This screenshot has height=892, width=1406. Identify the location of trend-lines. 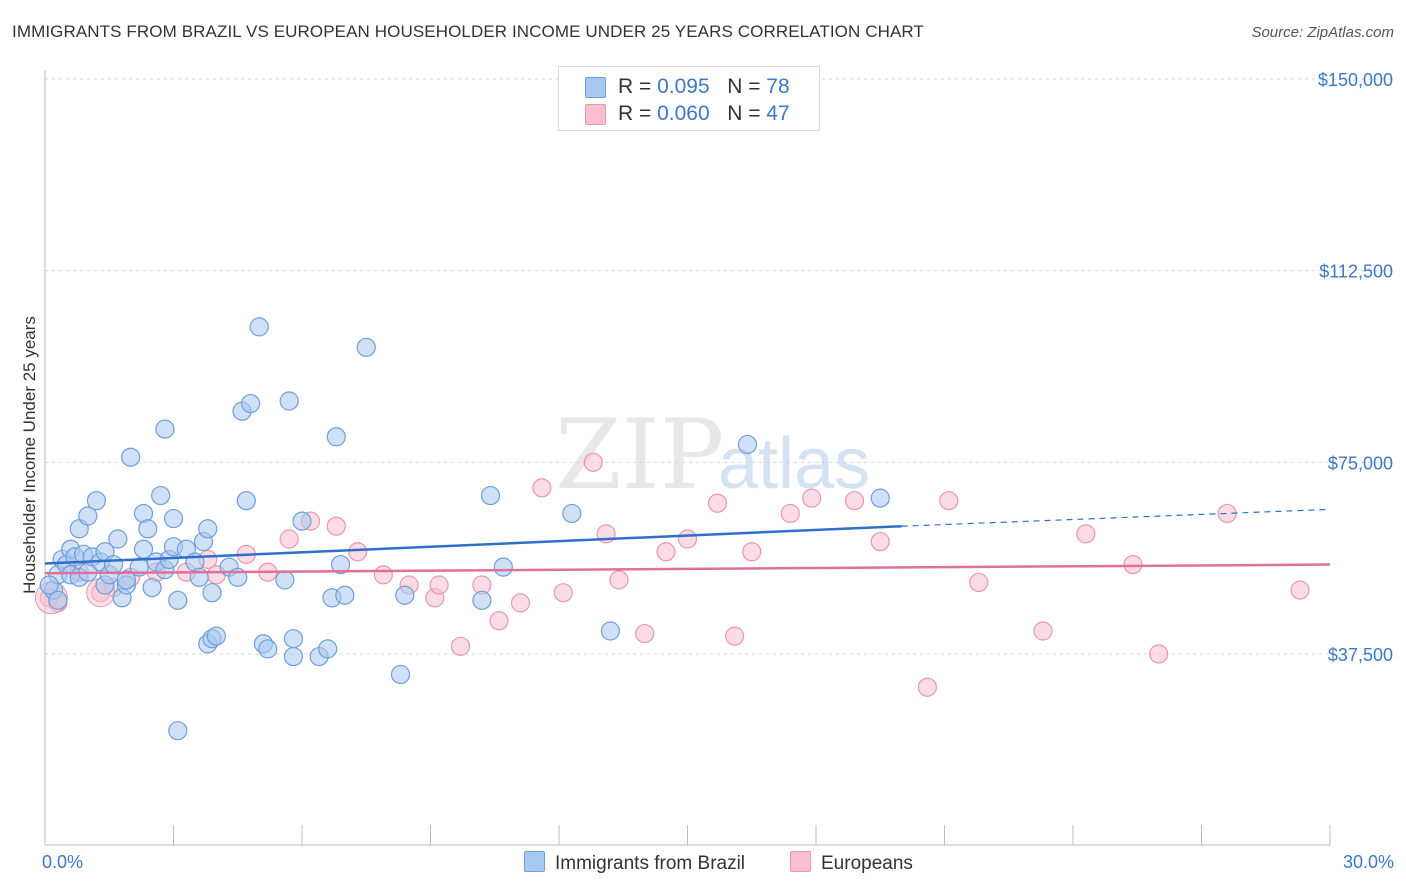
(687, 541).